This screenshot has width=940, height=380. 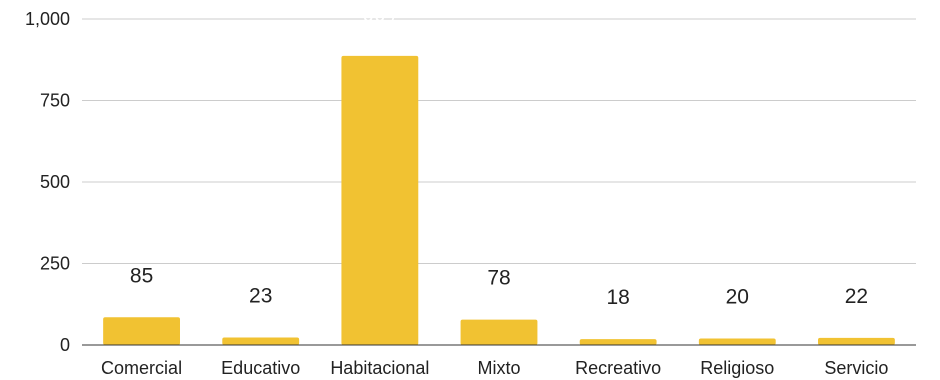 What do you see at coordinates (141, 368) in the screenshot?
I see `x-tick-label: Comercial` at bounding box center [141, 368].